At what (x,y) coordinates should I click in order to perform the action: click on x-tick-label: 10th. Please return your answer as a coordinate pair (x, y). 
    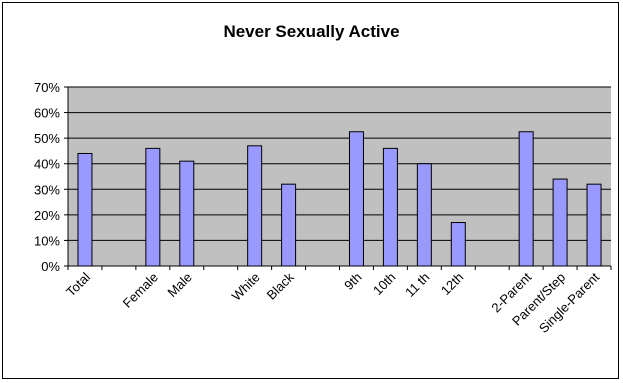
    Looking at the image, I should click on (384, 284).